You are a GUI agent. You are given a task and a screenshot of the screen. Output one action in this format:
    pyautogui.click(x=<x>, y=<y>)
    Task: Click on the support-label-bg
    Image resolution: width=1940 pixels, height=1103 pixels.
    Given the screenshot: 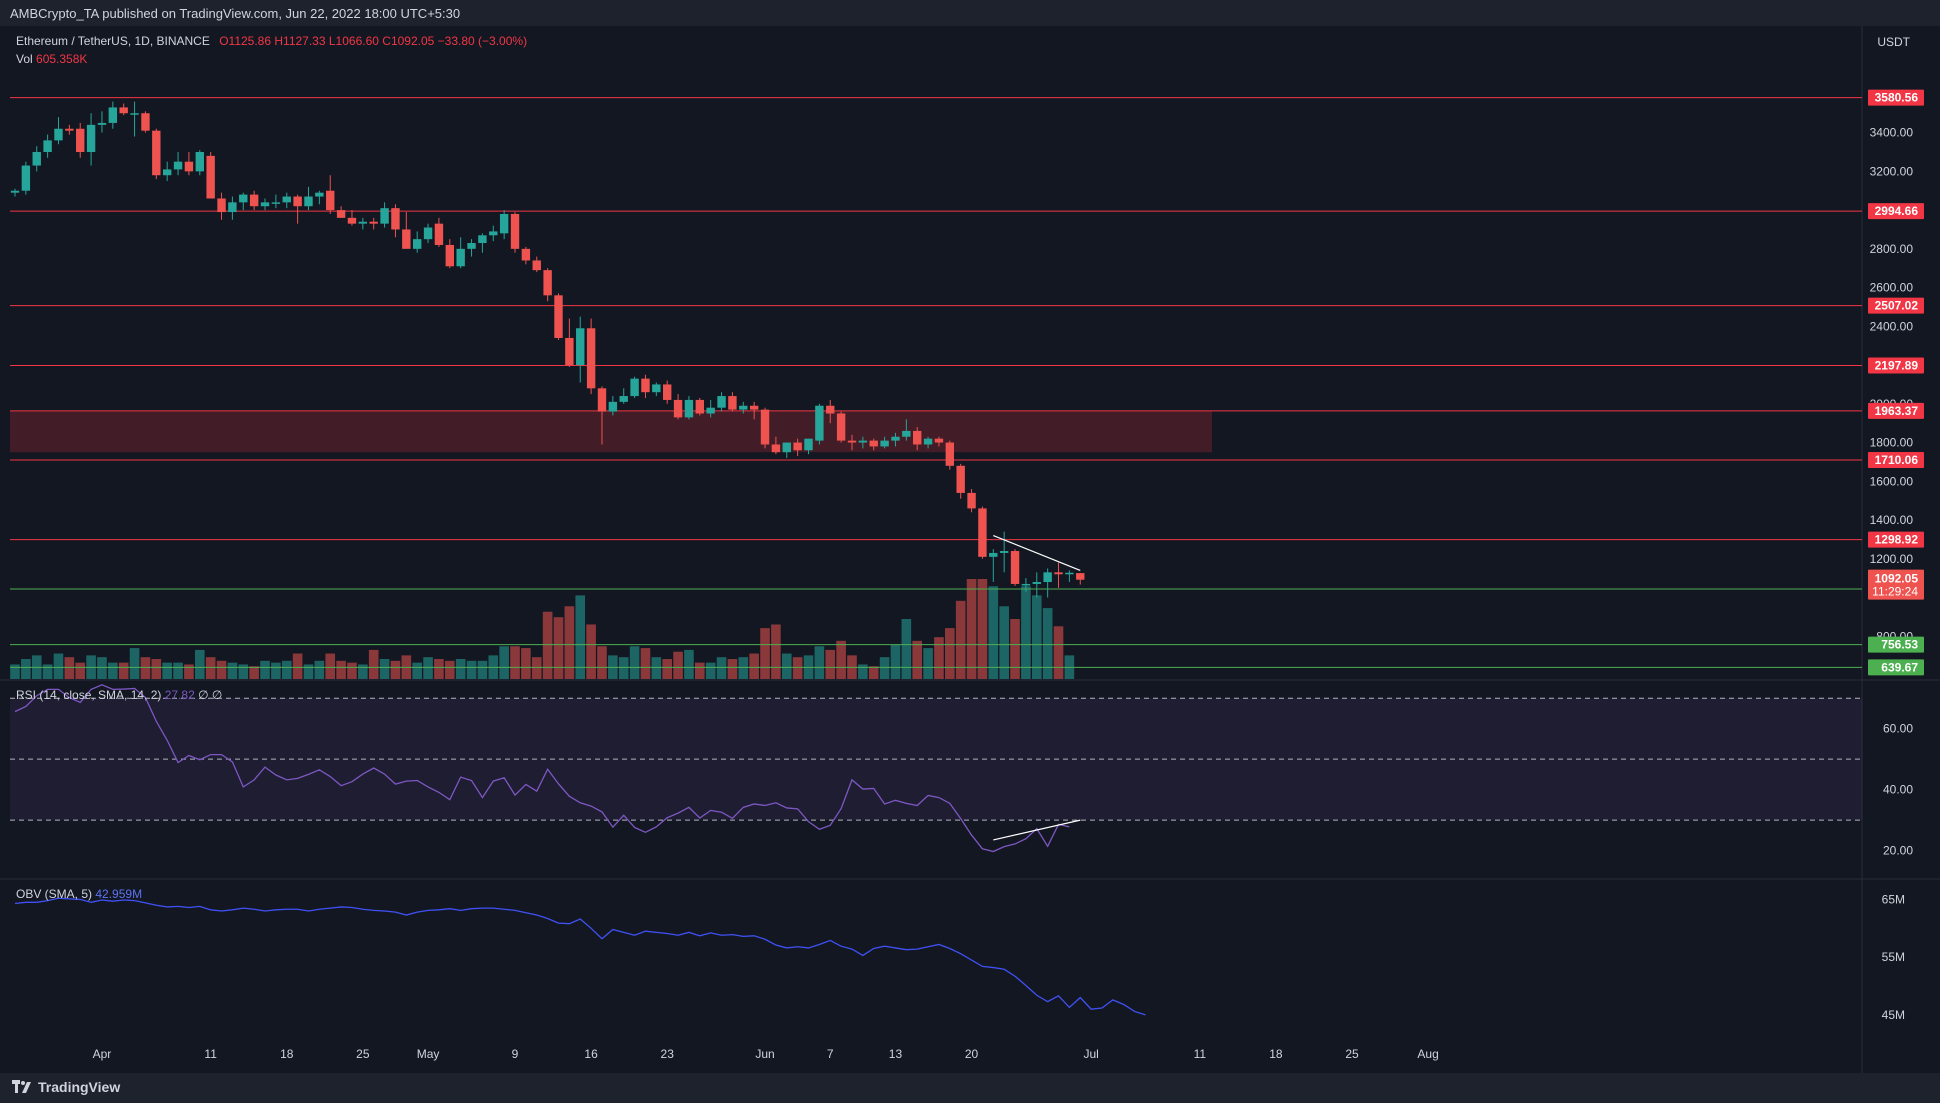 What is the action you would take?
    pyautogui.click(x=1896, y=667)
    